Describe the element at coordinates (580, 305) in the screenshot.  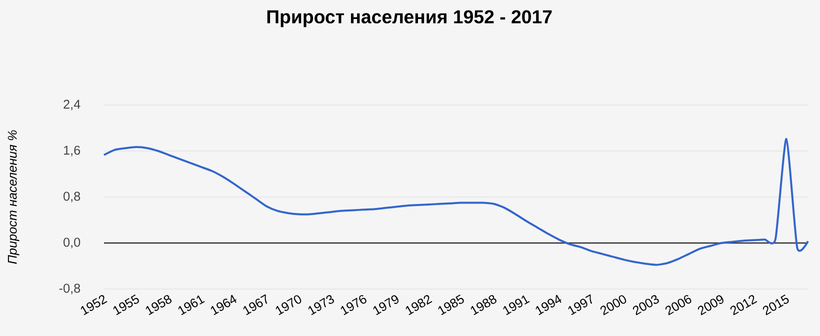
I see `x-tick-label: 1997` at that location.